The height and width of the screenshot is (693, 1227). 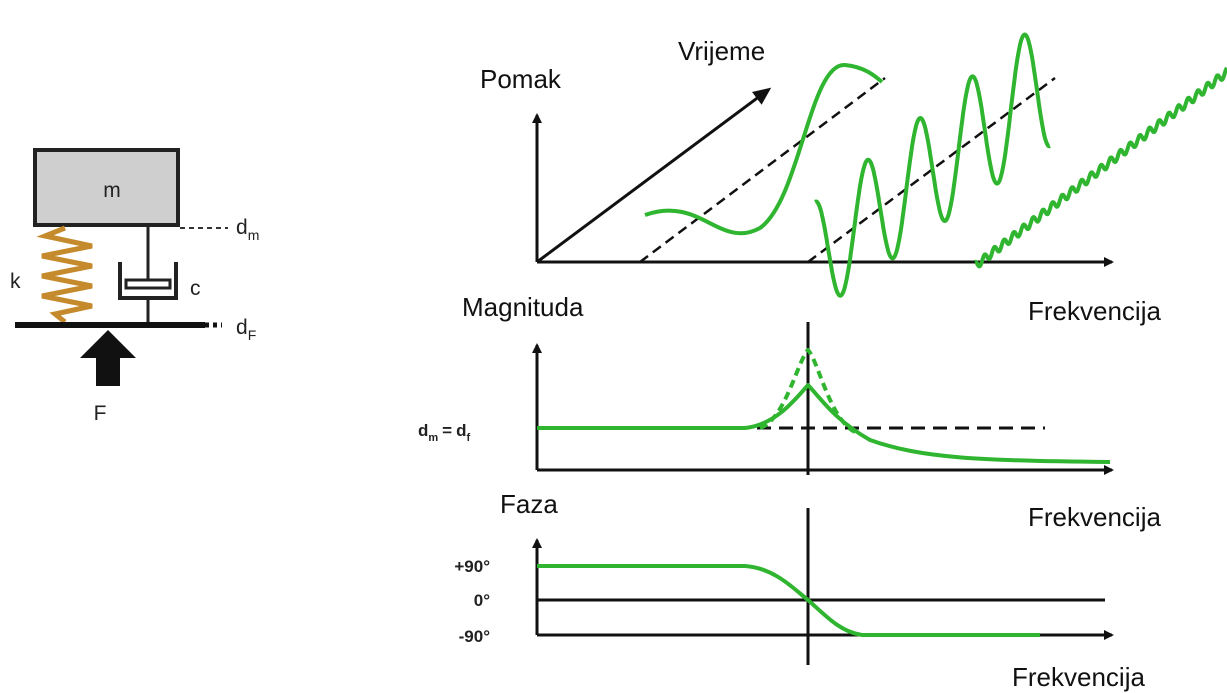 What do you see at coordinates (469, 438) in the screenshot?
I see `subscript: f` at bounding box center [469, 438].